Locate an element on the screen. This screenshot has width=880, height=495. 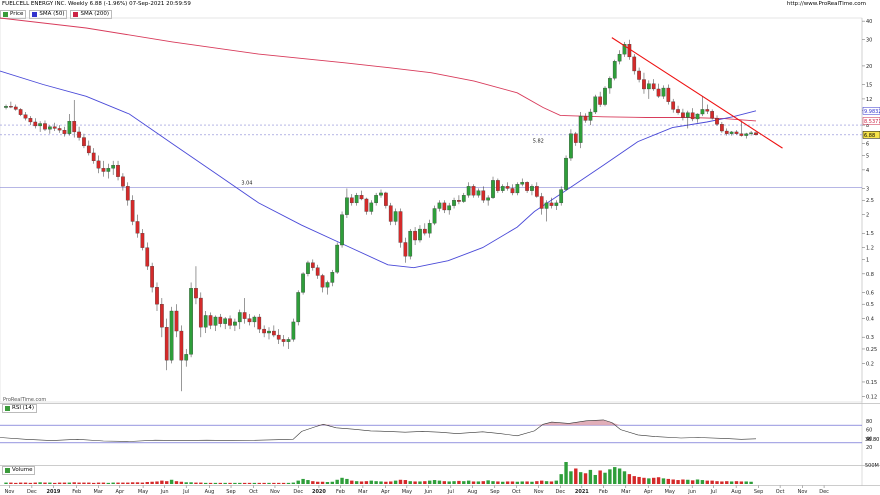
y-tick-label: 15 is located at coordinates (869, 86).